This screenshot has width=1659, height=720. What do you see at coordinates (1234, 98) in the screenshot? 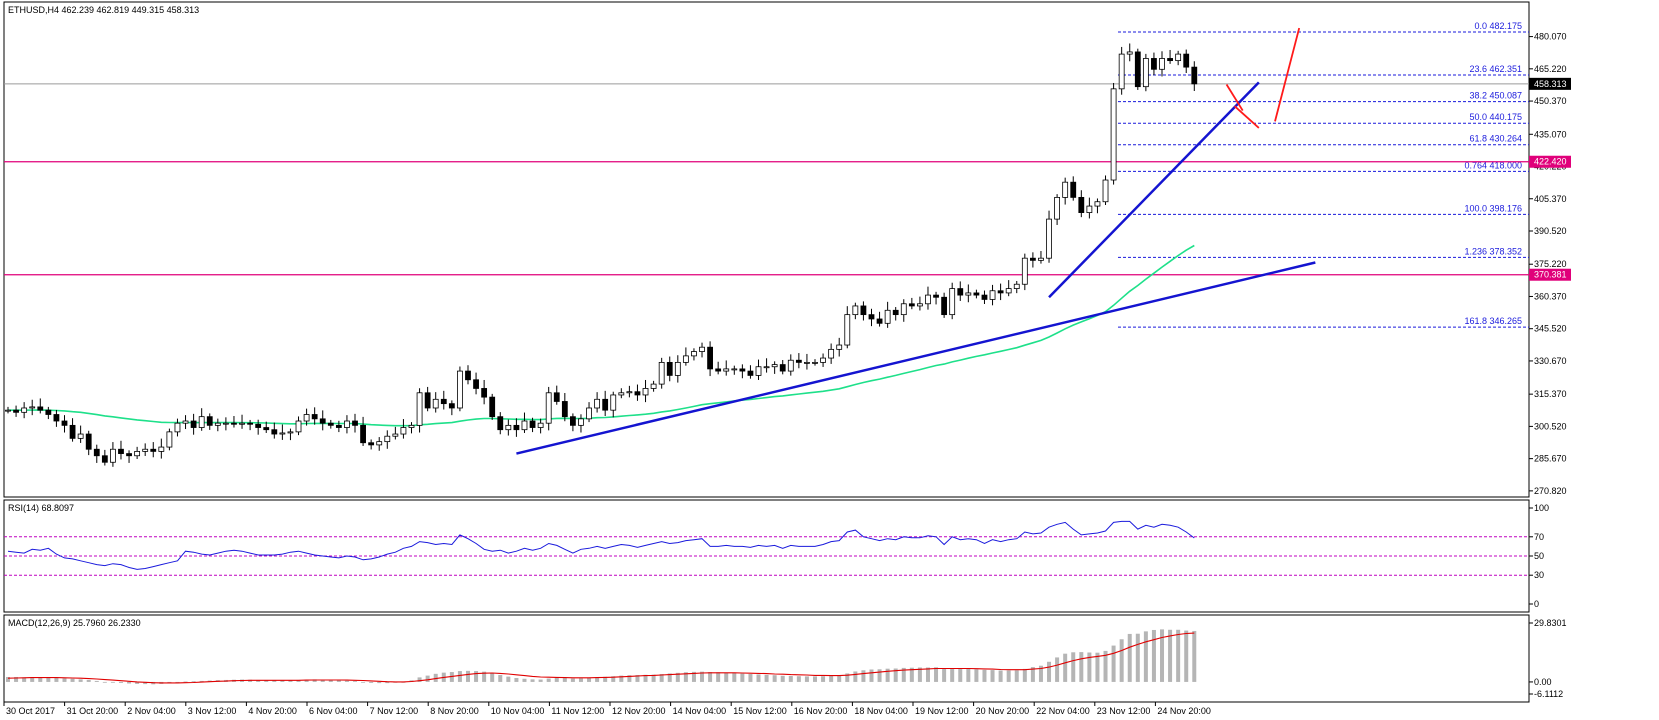
I see `arrow-mark` at bounding box center [1234, 98].